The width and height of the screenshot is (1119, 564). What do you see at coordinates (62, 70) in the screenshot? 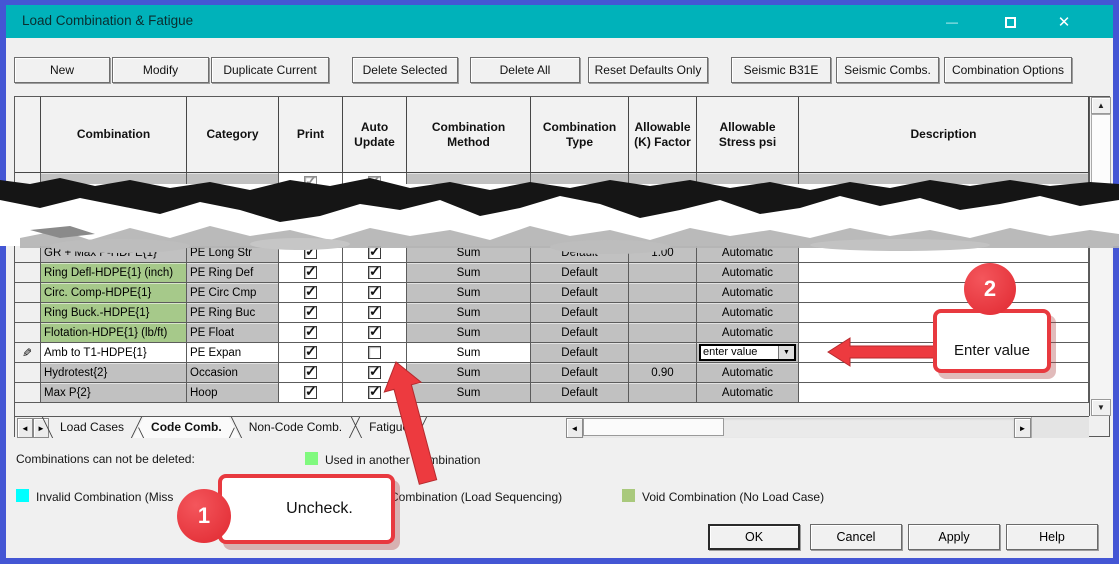
I see `new-button: New` at bounding box center [62, 70].